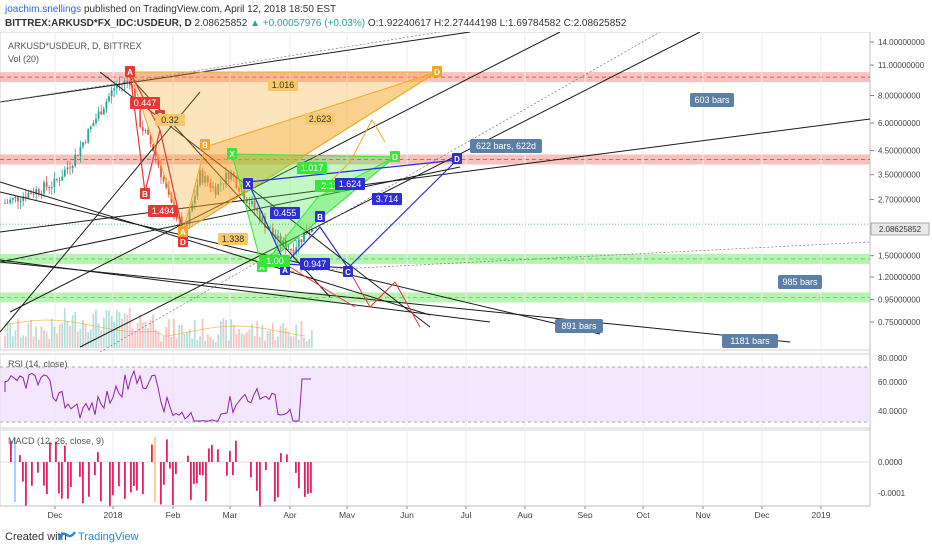 This screenshot has width=932, height=550. What do you see at coordinates (145, 103) in the screenshot?
I see `ratio-0447: 0.447` at bounding box center [145, 103].